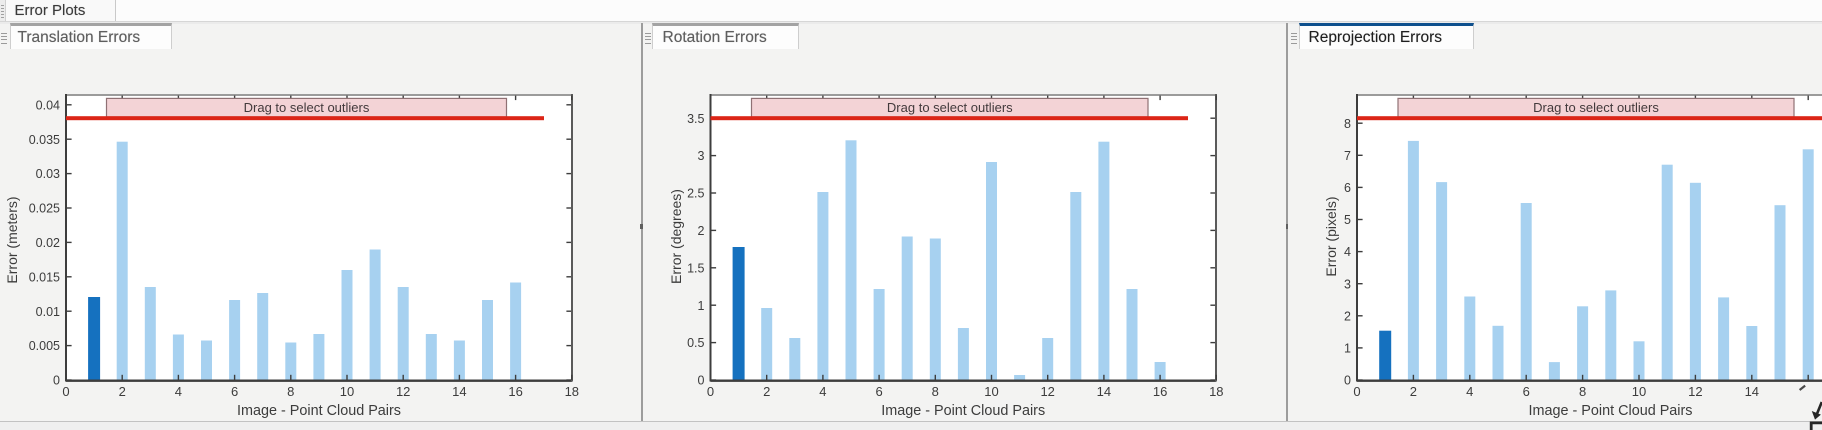  I want to click on svg-text: 0.035, so click(44, 140).